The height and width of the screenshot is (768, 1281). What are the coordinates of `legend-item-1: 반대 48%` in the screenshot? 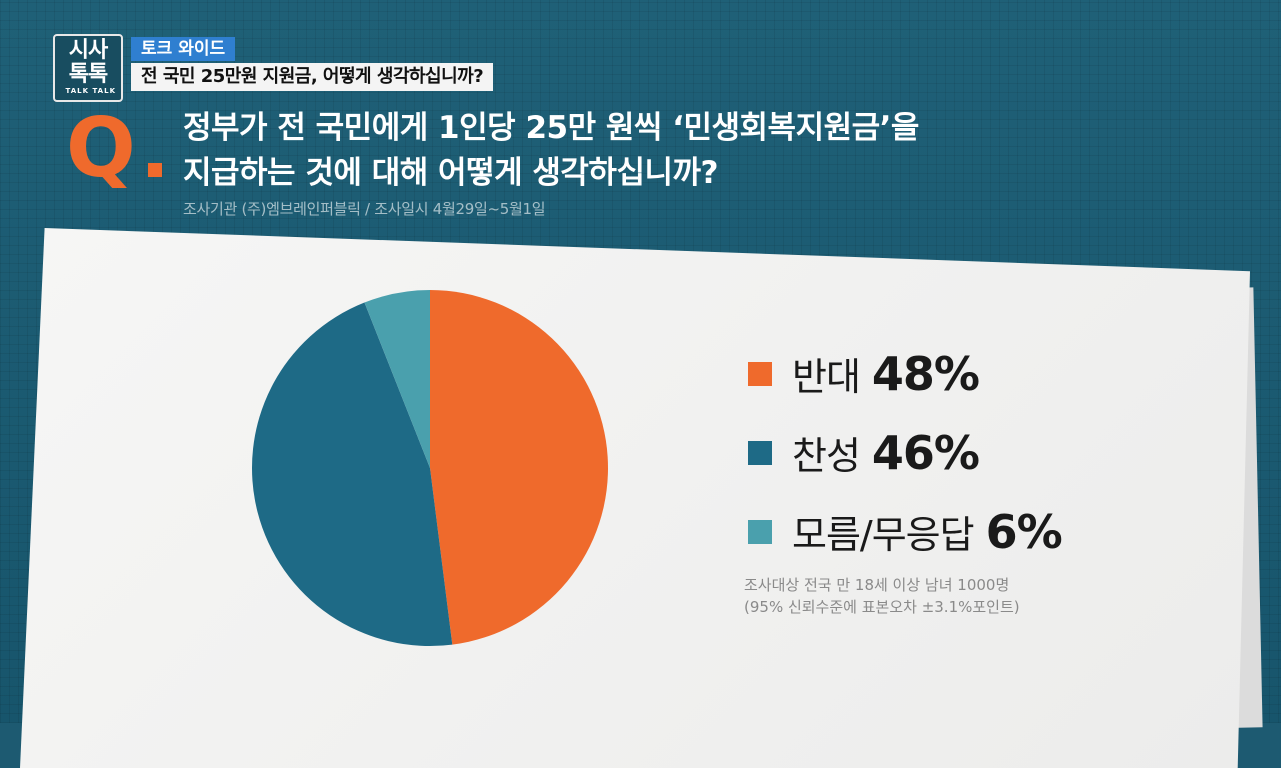 It's located at (905, 373).